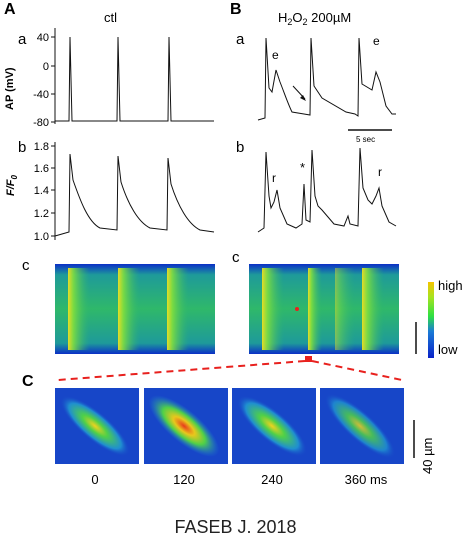 The image size is (471, 559). I want to click on time-scale-bar: 5 sec, so click(370, 136).